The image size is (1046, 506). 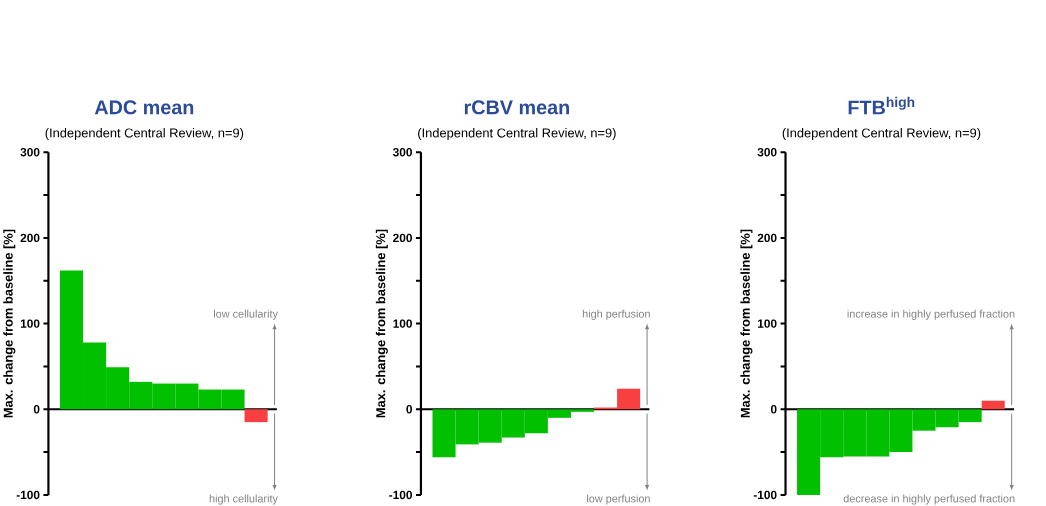 I want to click on chart-title: FTB$^{high}$, so click(x=881, y=106).